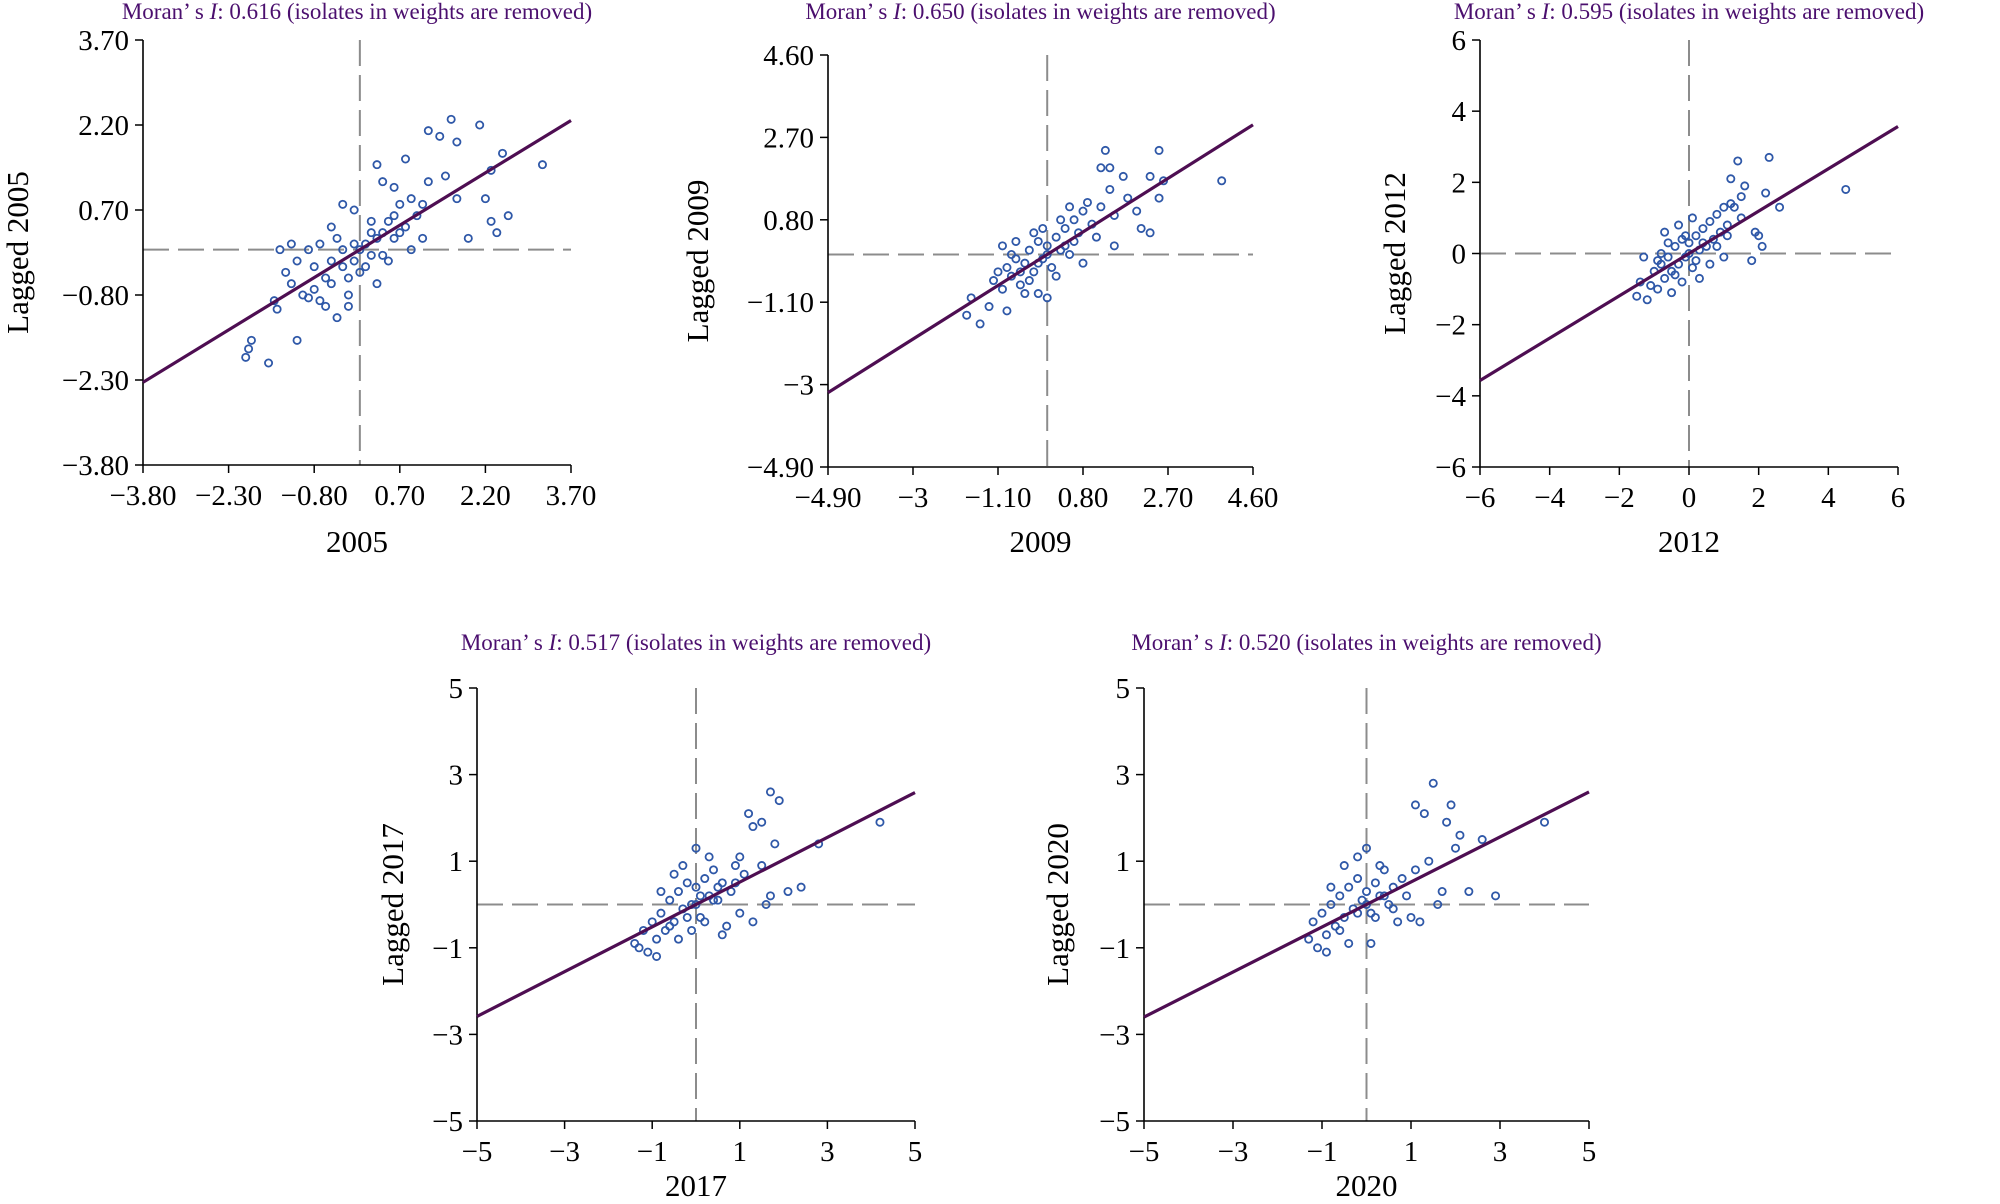 The width and height of the screenshot is (2000, 1204). What do you see at coordinates (1367, 1185) in the screenshot?
I see `x-axis-label: 2020` at bounding box center [1367, 1185].